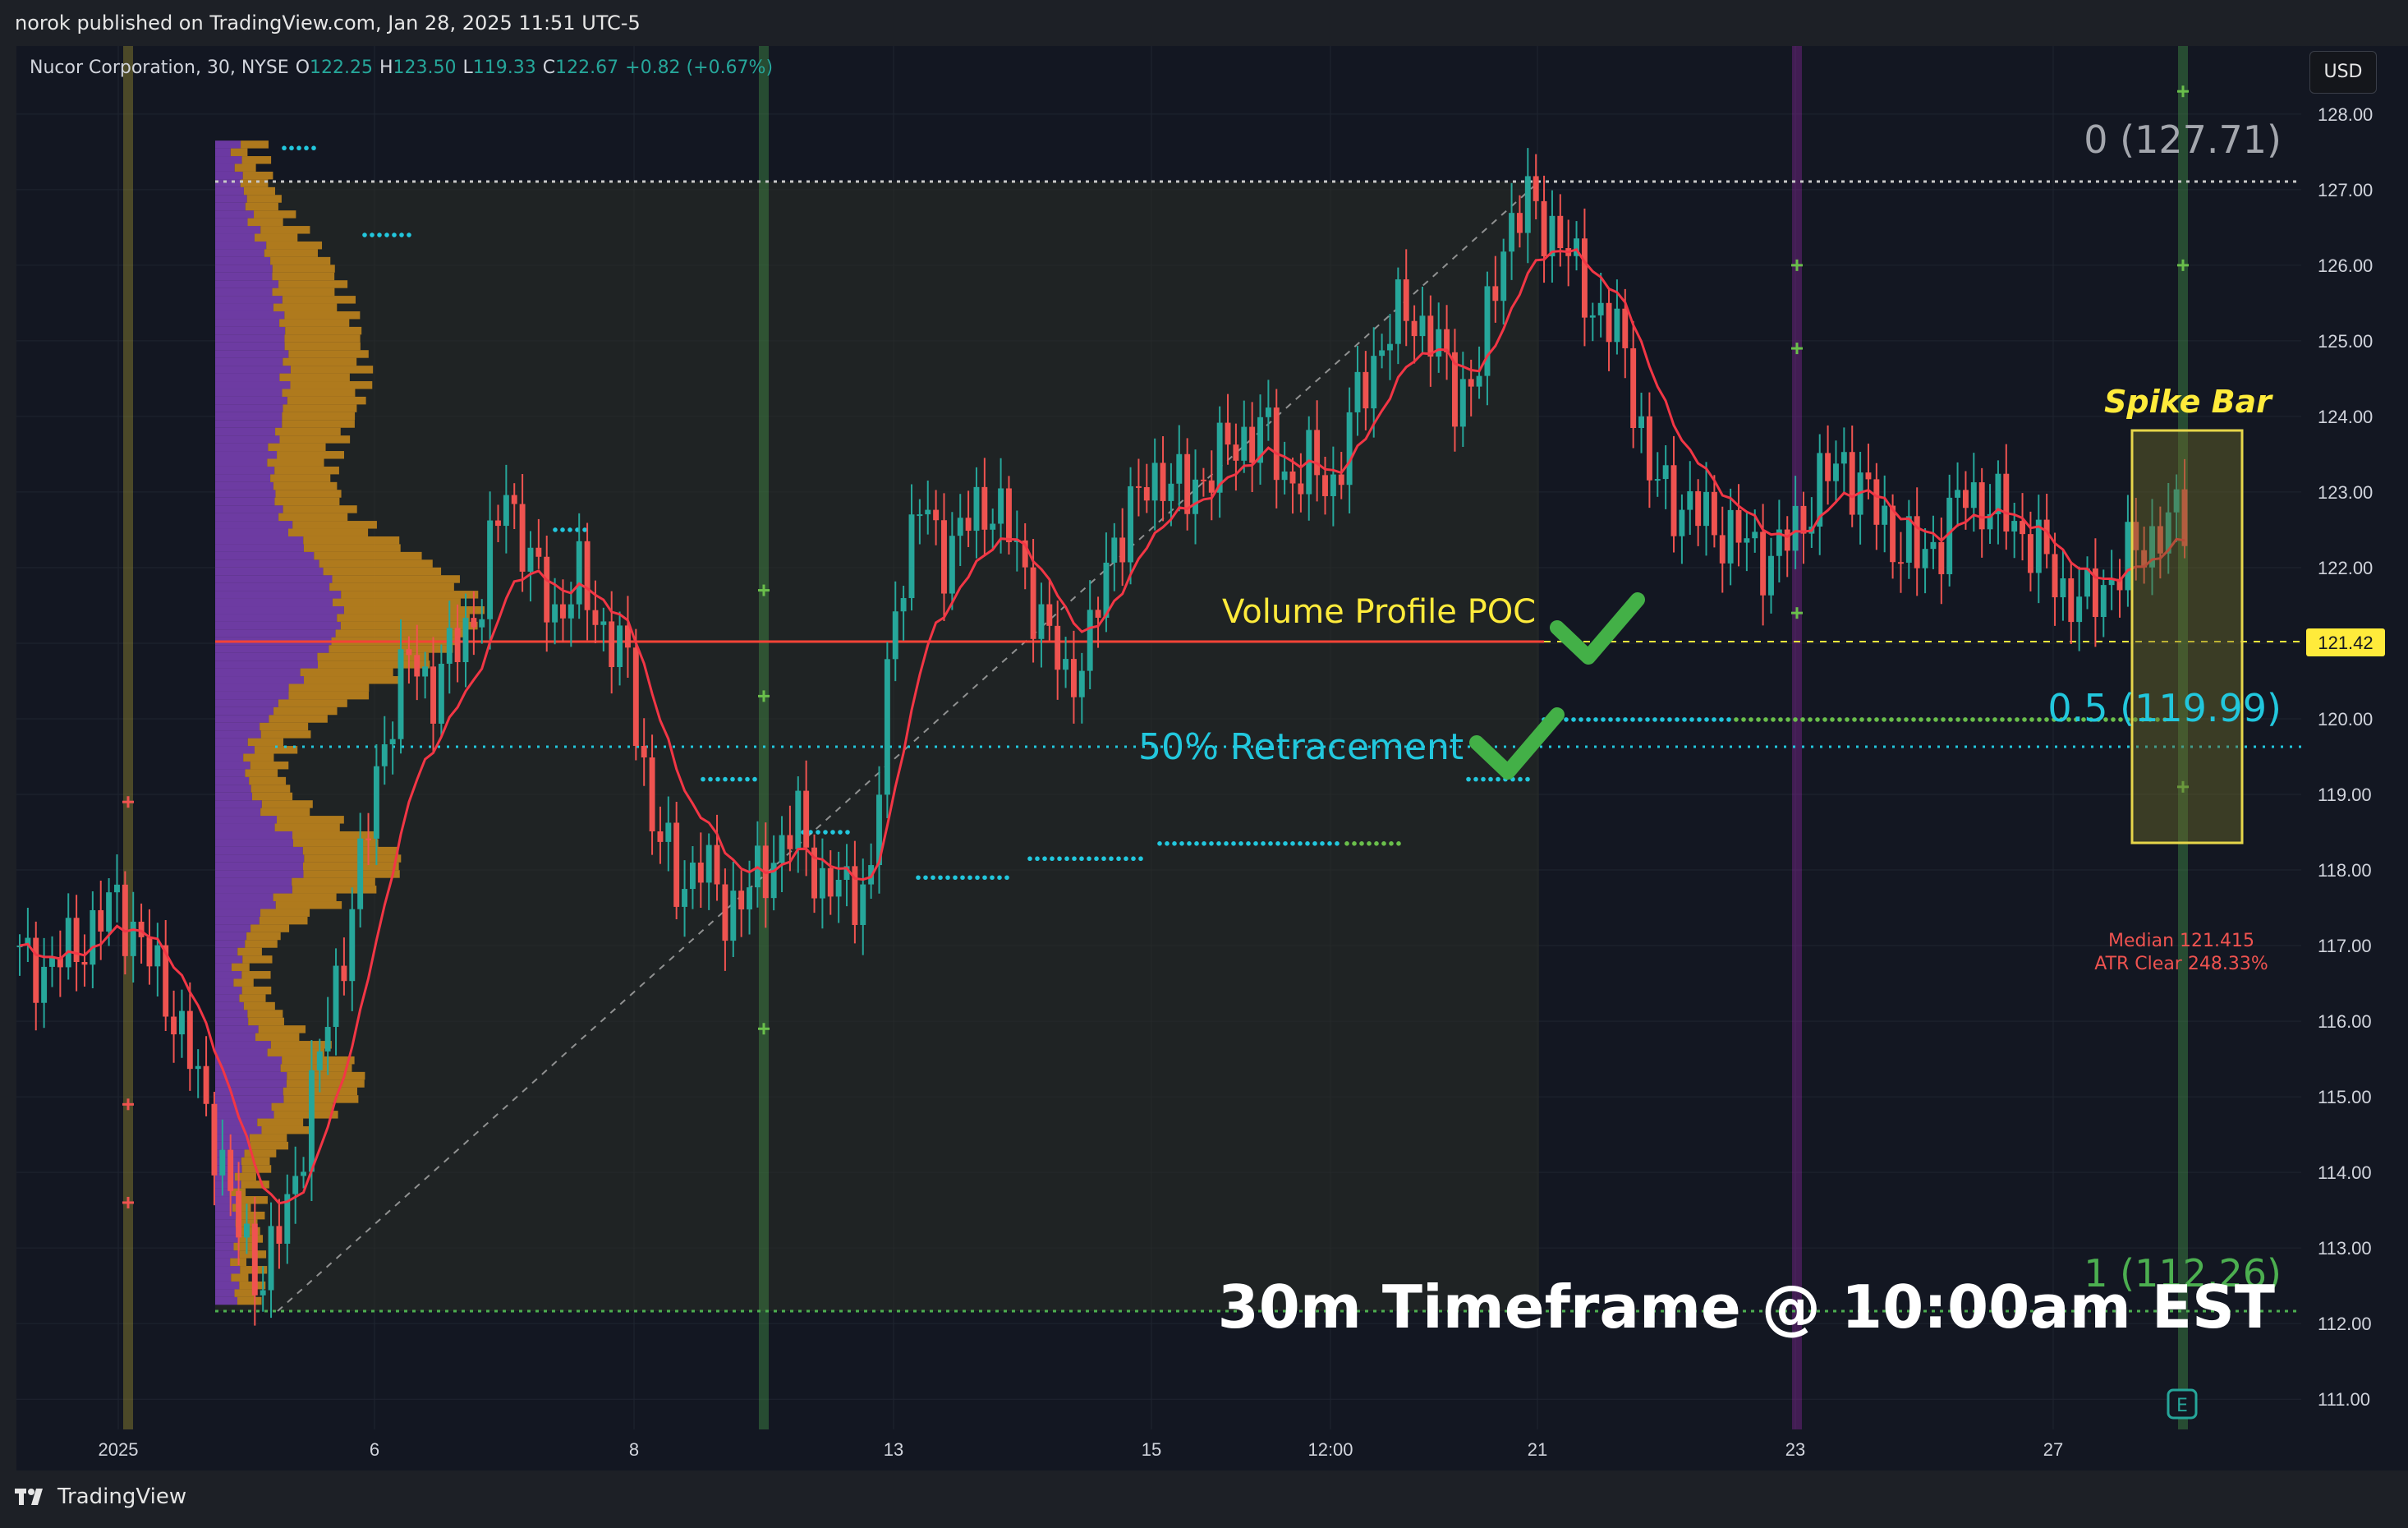  What do you see at coordinates (1517, 743) in the screenshot?
I see `retracement-checkmark-icon` at bounding box center [1517, 743].